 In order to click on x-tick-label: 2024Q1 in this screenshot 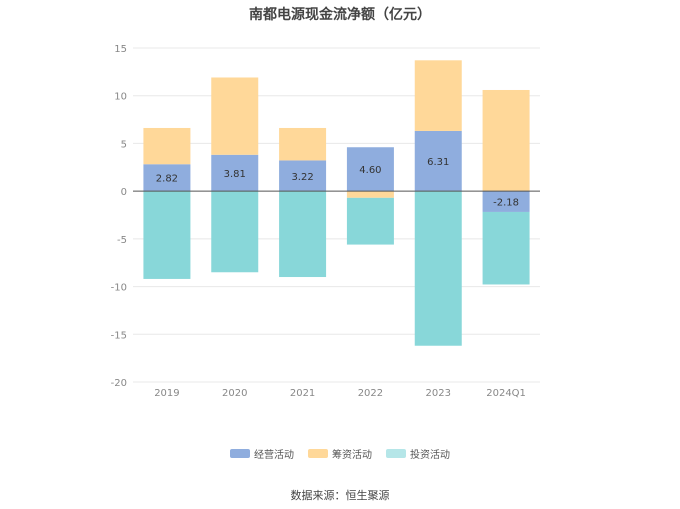, I will do `click(506, 393)`.